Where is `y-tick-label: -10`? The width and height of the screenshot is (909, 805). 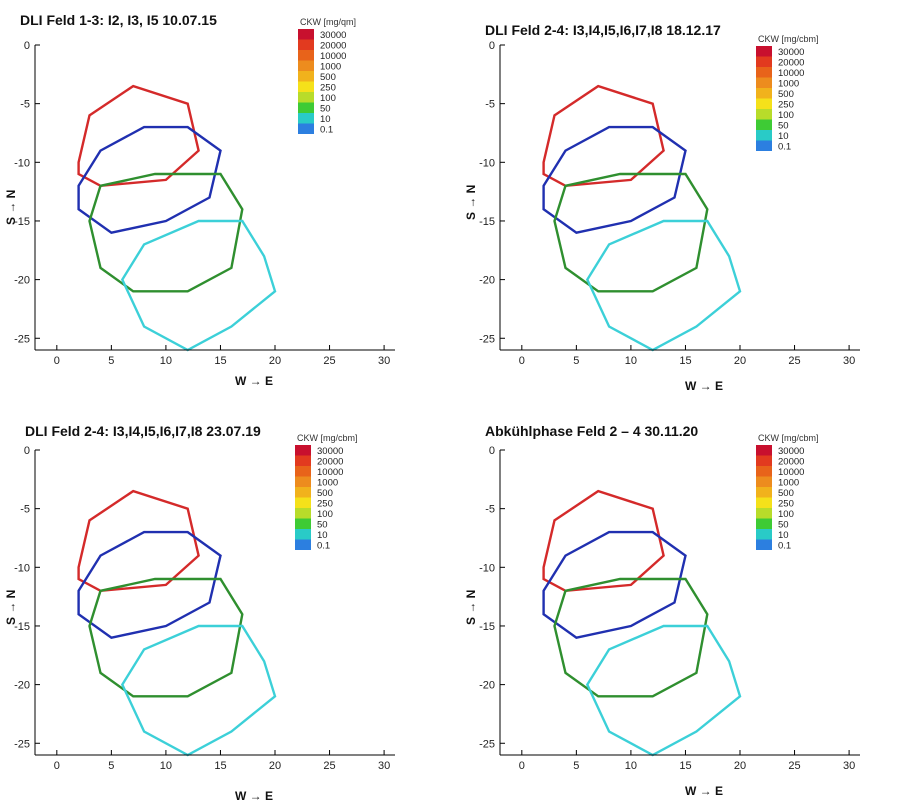 y-tick-label: -10 is located at coordinates (22, 568).